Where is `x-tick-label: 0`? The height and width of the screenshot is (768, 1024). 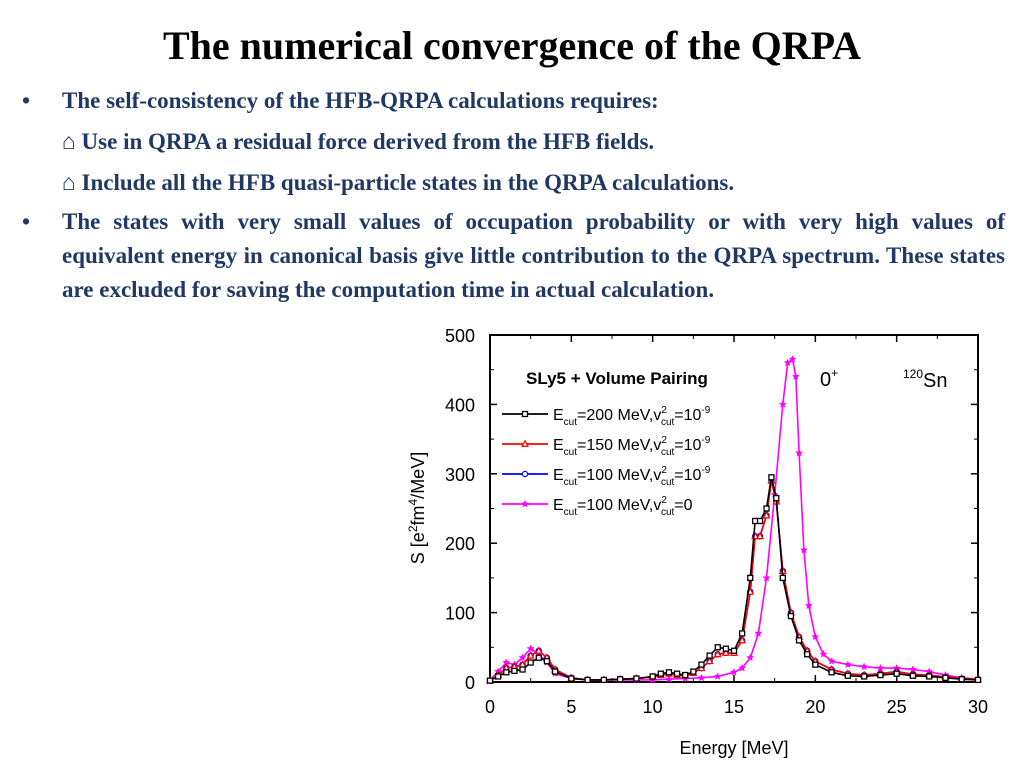
x-tick-label: 0 is located at coordinates (490, 707).